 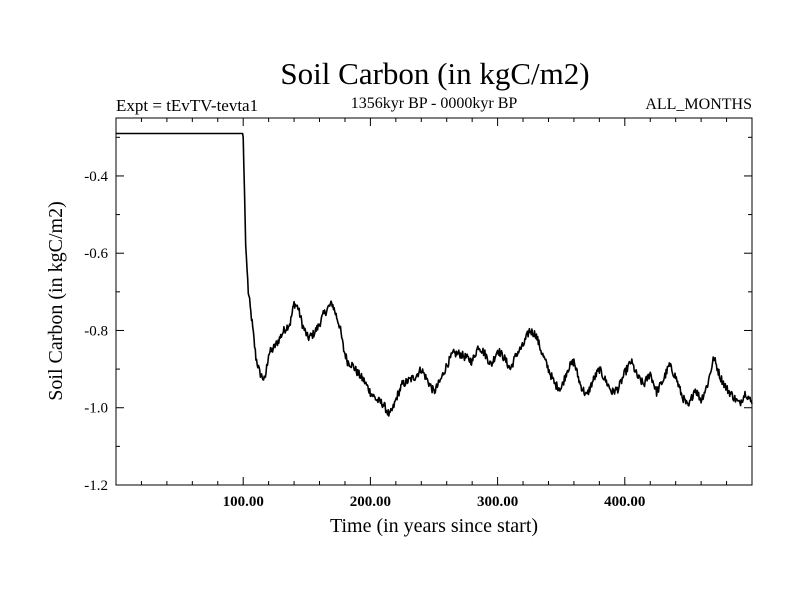 What do you see at coordinates (96, 254) in the screenshot?
I see `y-tick-label: -0.6` at bounding box center [96, 254].